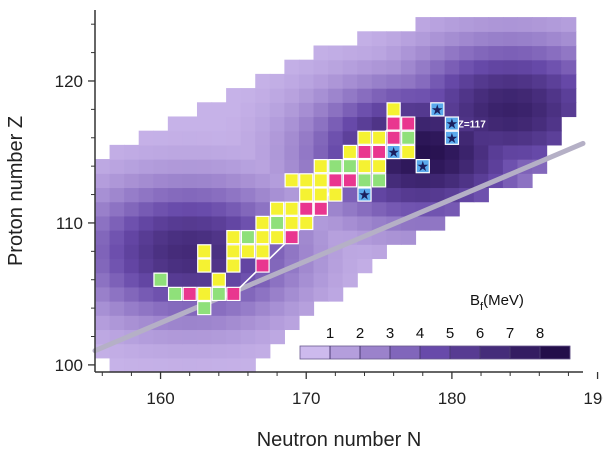 The width and height of the screenshot is (603, 455). What do you see at coordinates (306, 398) in the screenshot?
I see `x-tick-label: 170` at bounding box center [306, 398].